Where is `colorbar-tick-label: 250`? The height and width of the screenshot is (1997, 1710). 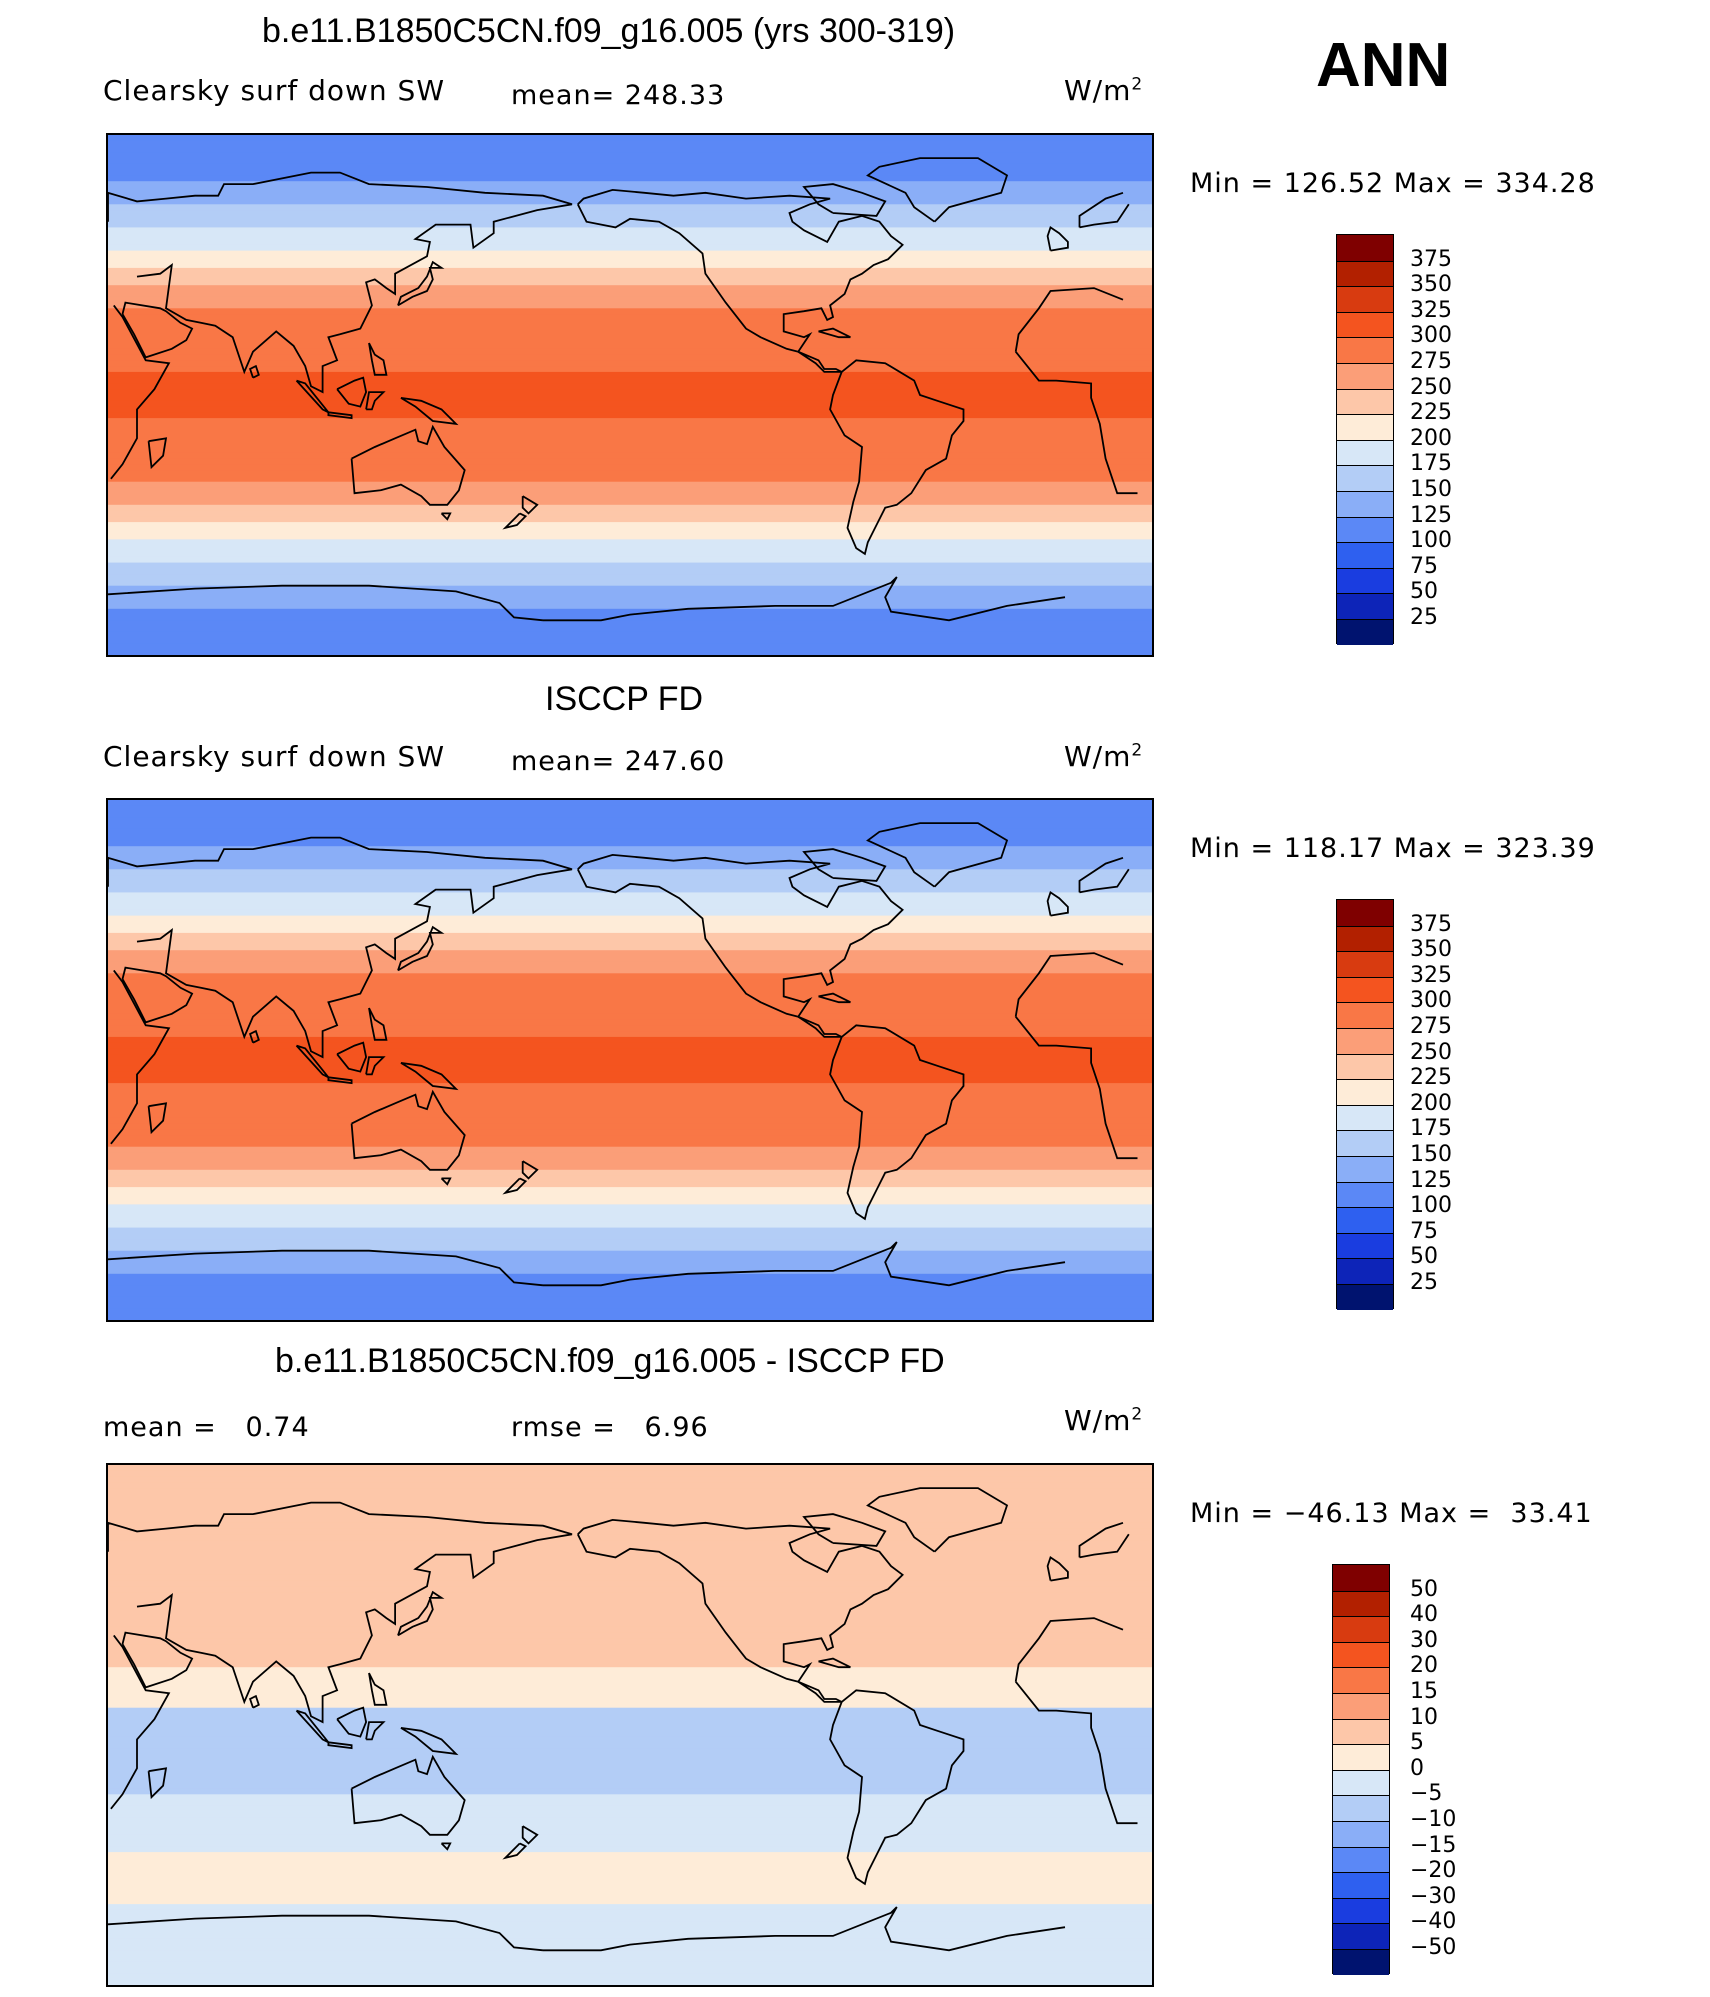 colorbar-tick-label: 250 is located at coordinates (1431, 387).